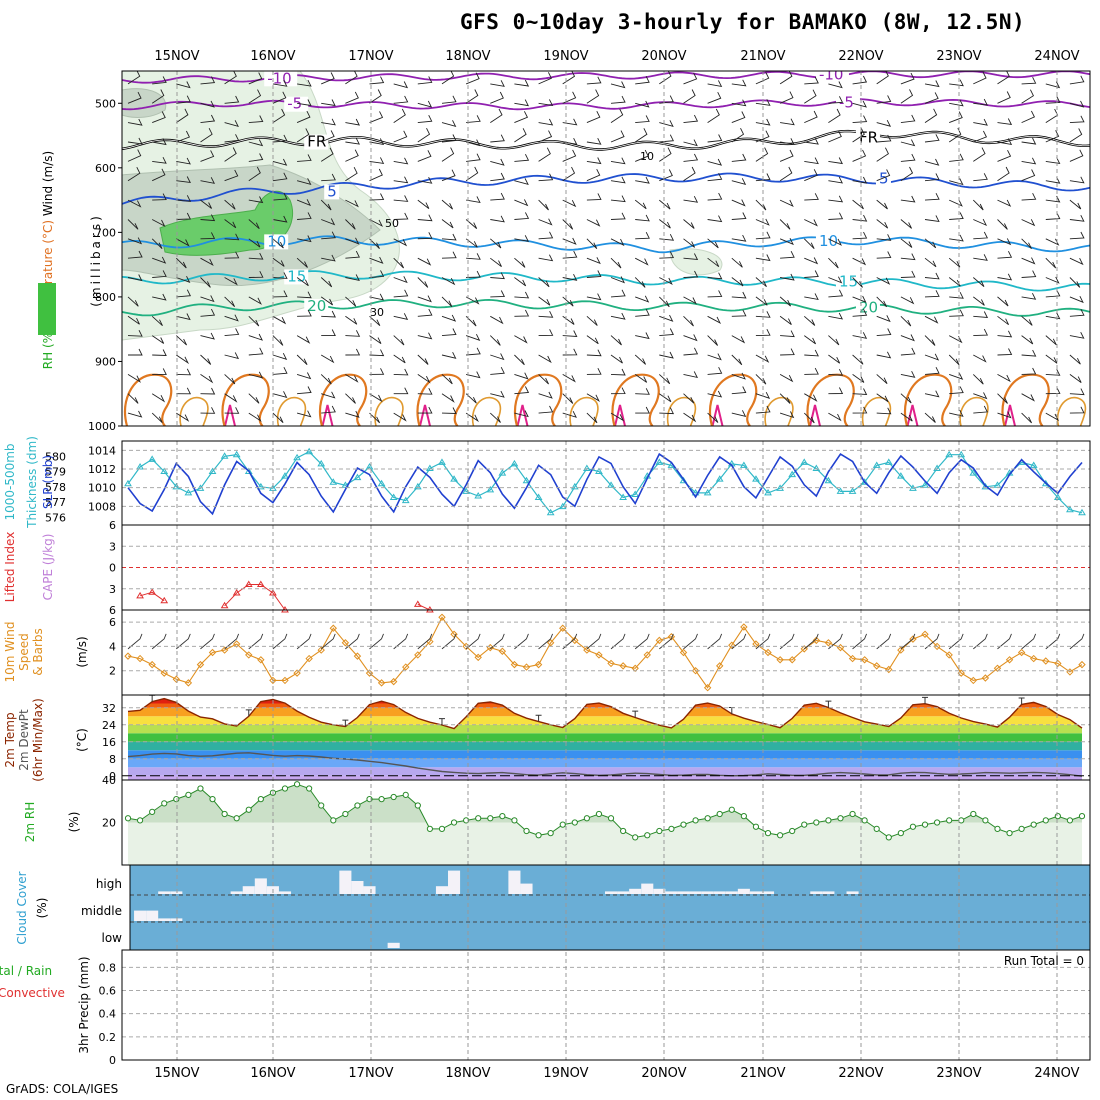 The image size is (1100, 1100). Describe the element at coordinates (605, 729) in the screenshot. I see `temp-band` at that location.